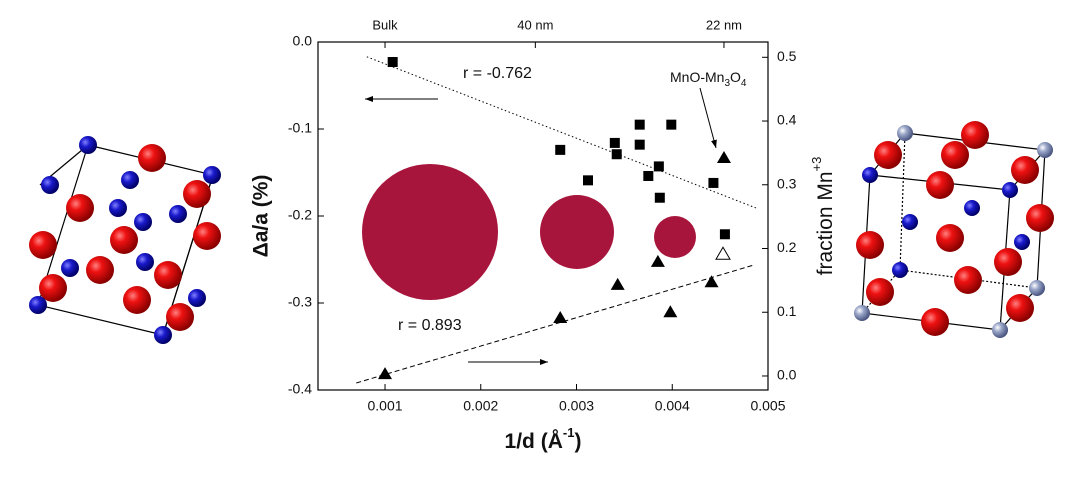 This screenshot has width=1080, height=482. I want to click on arrow-phase, so click(708, 118).